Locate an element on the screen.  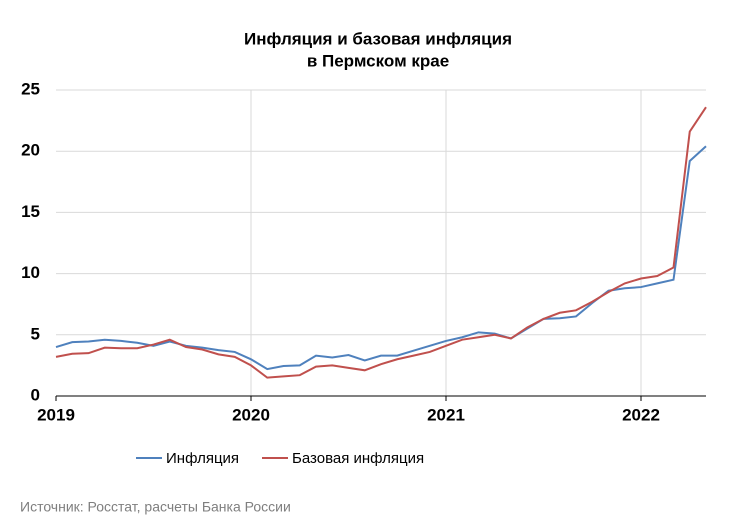
y-tick-label: 15 is located at coordinates (30, 211).